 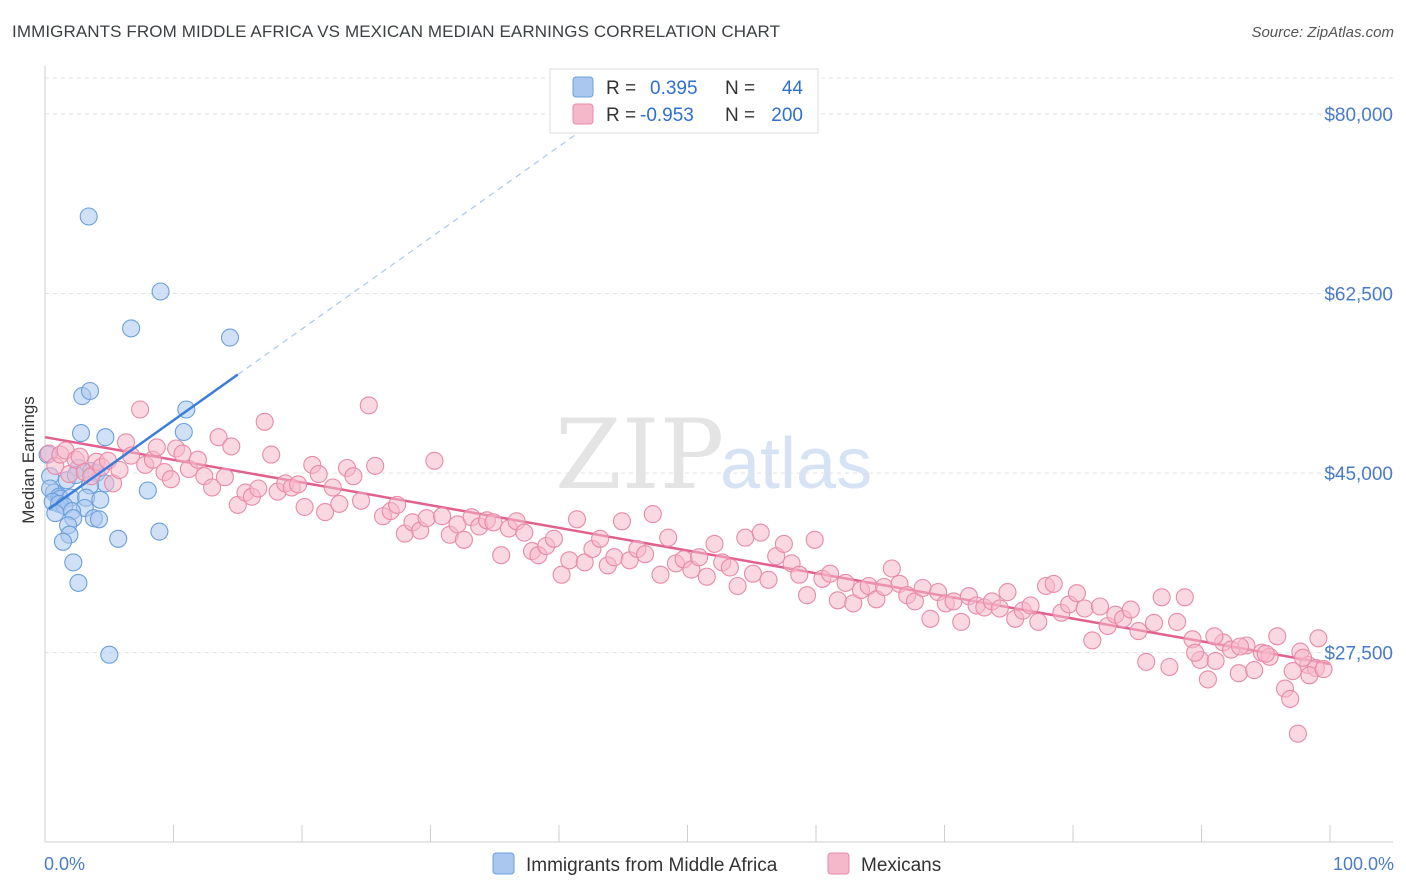 I want to click on watermark-zip: ZIP, so click(x=639, y=455).